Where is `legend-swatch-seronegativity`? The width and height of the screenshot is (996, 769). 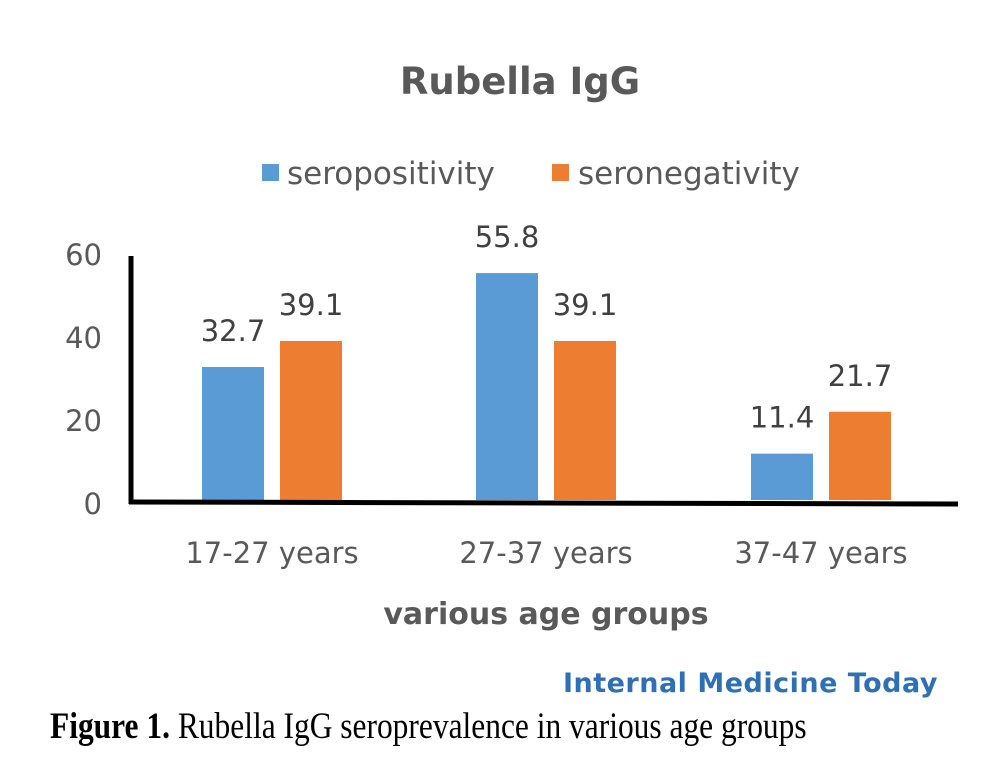
legend-swatch-seronegativity is located at coordinates (560, 172).